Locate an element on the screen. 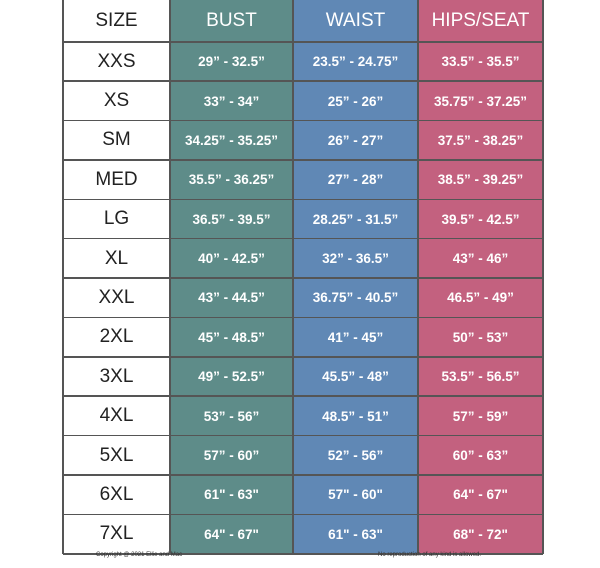 This screenshot has width=600, height=568. measurement: 38.5” - 39.25” is located at coordinates (480, 180).